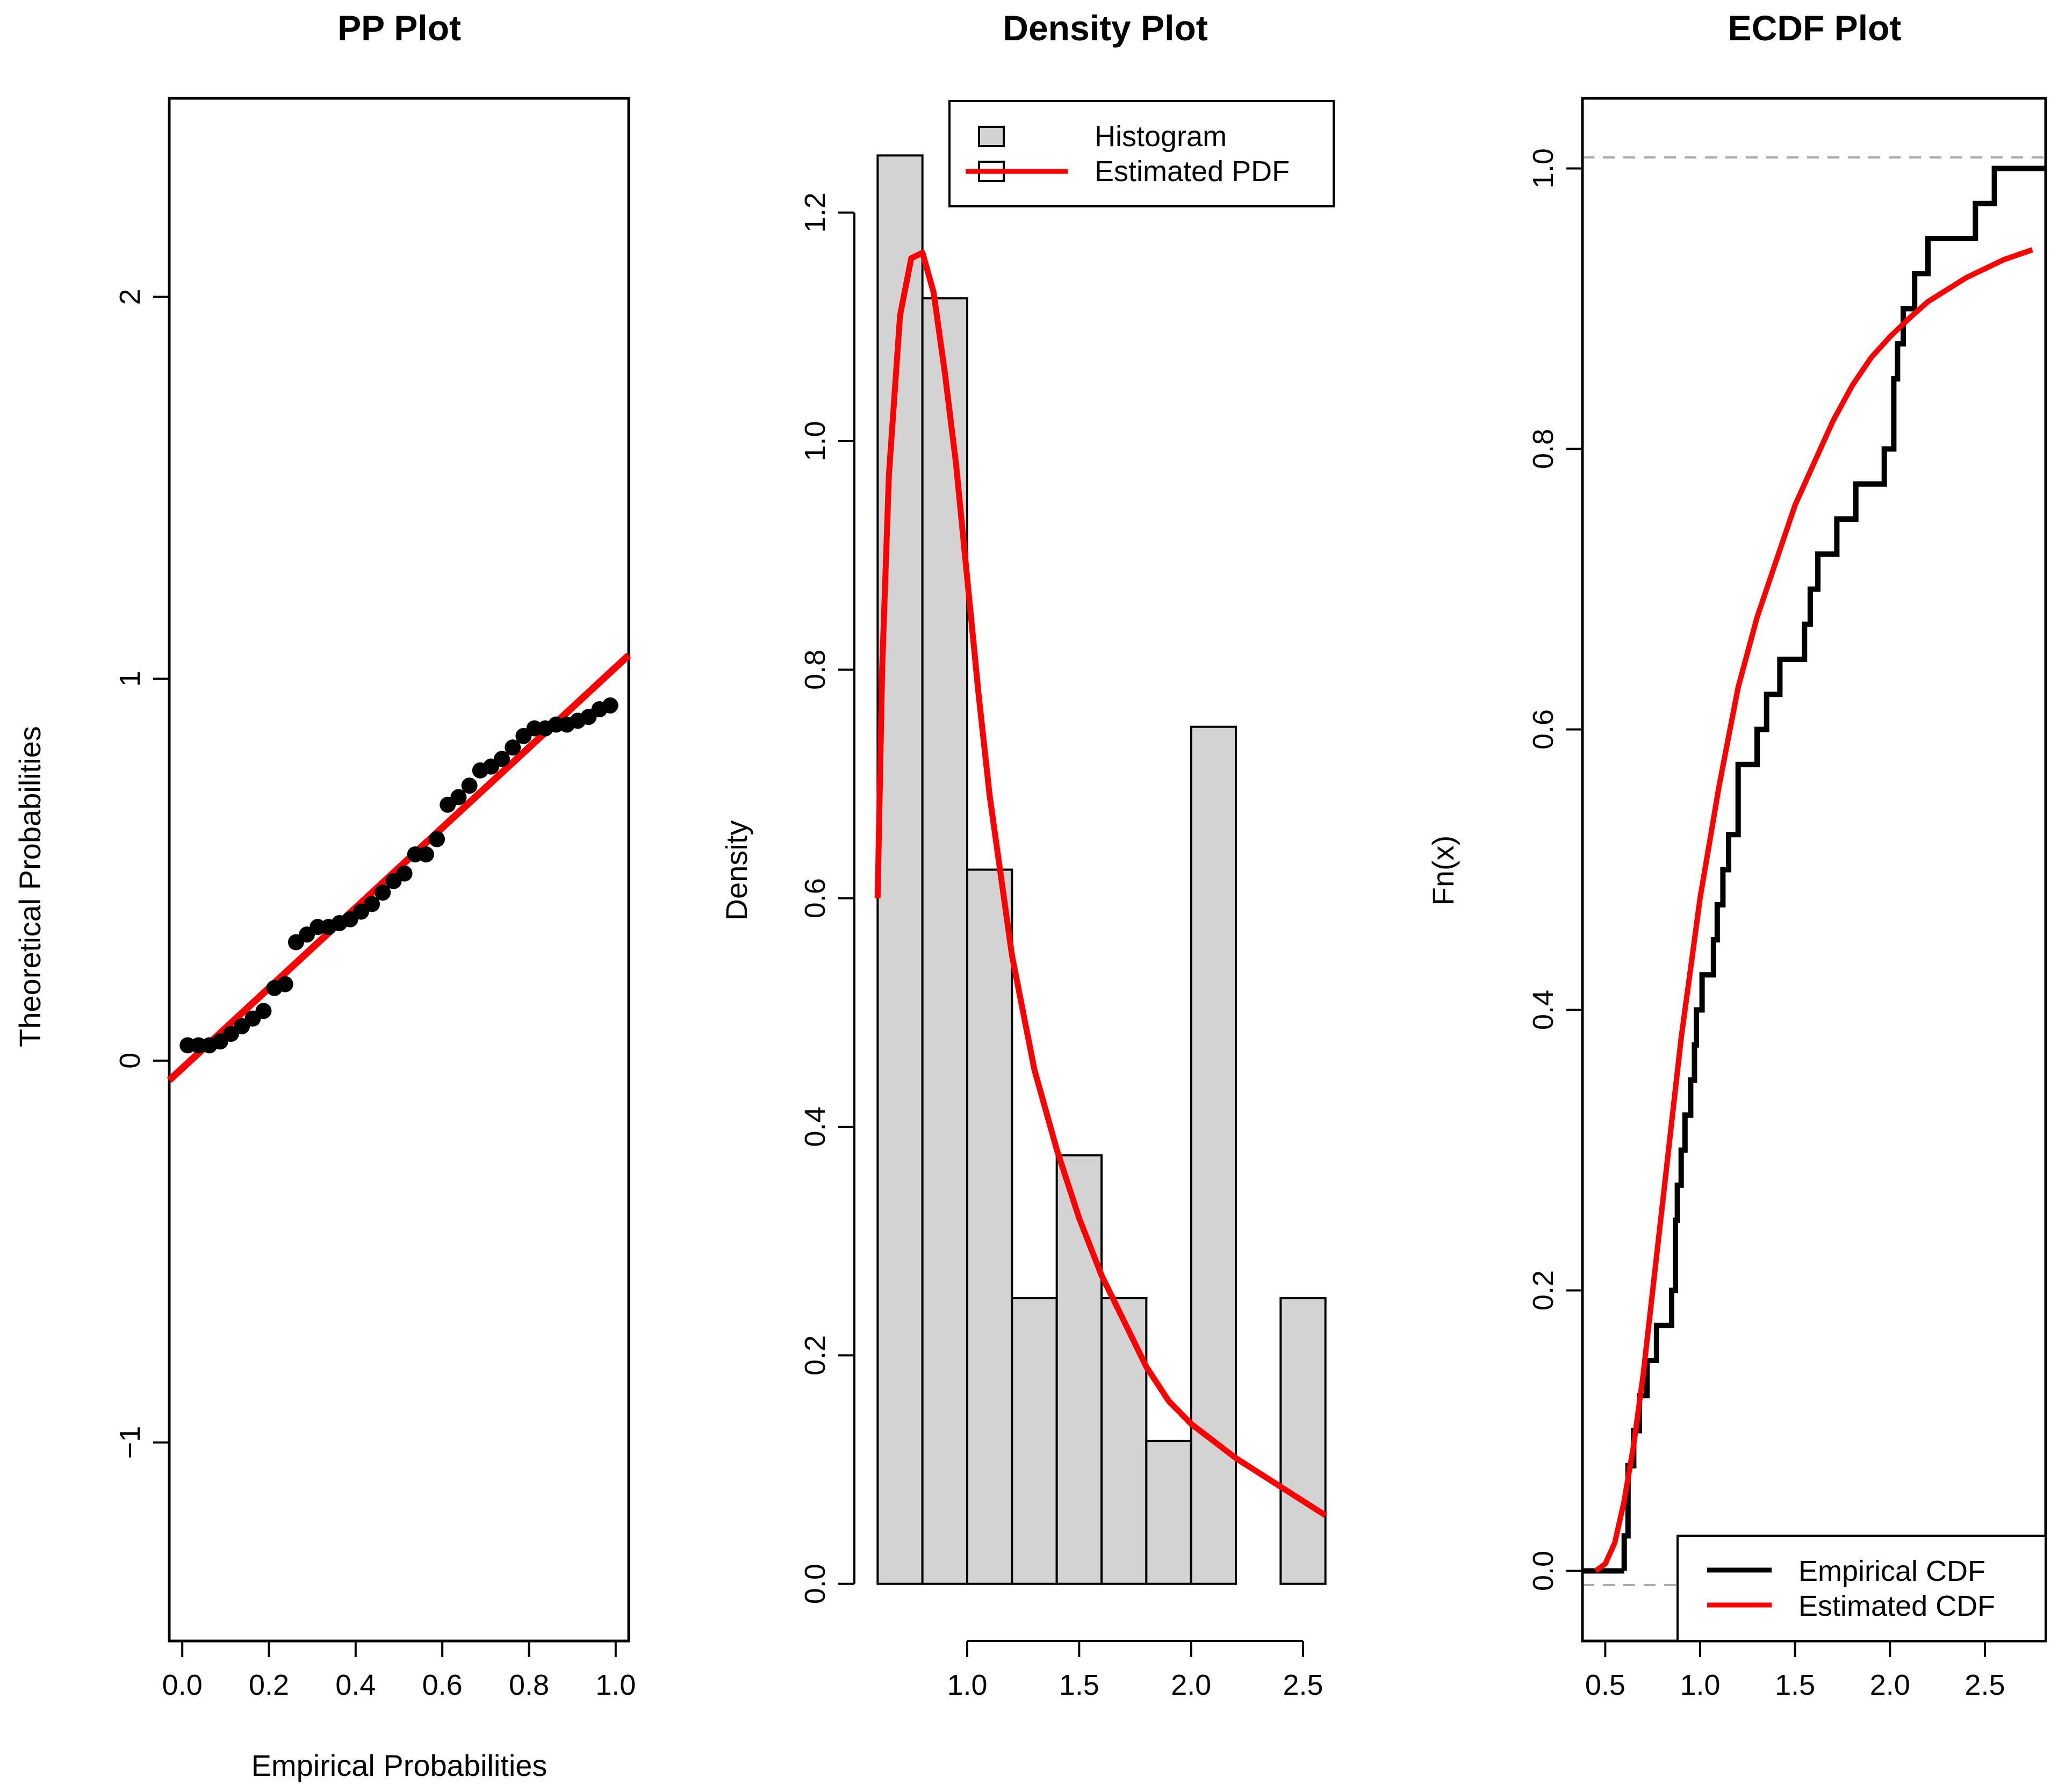 The image size is (2058, 1792). Describe the element at coordinates (182, 1685) in the screenshot. I see `pp-x-tick-label: 0.0` at that location.